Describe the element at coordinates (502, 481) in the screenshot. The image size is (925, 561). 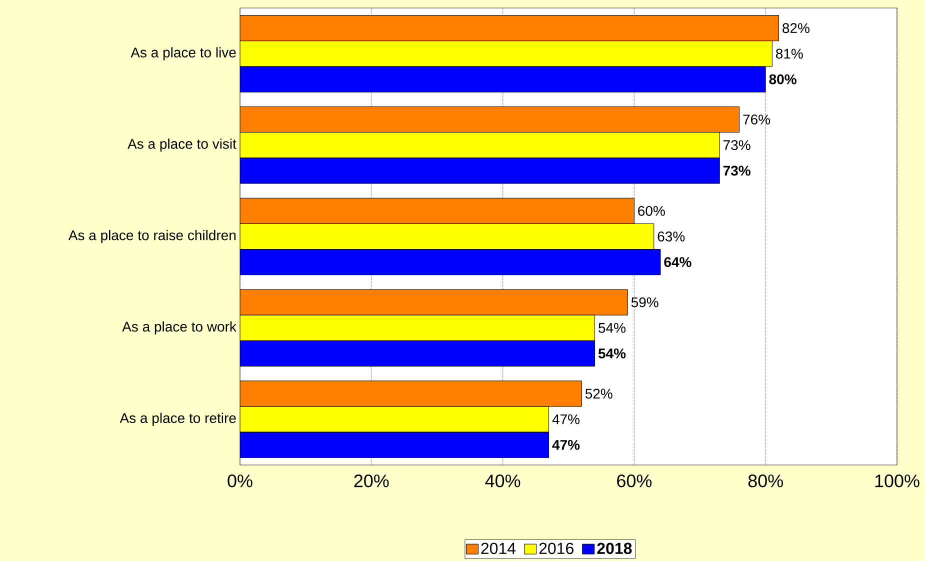
I see `x-tick-label: 40%` at that location.